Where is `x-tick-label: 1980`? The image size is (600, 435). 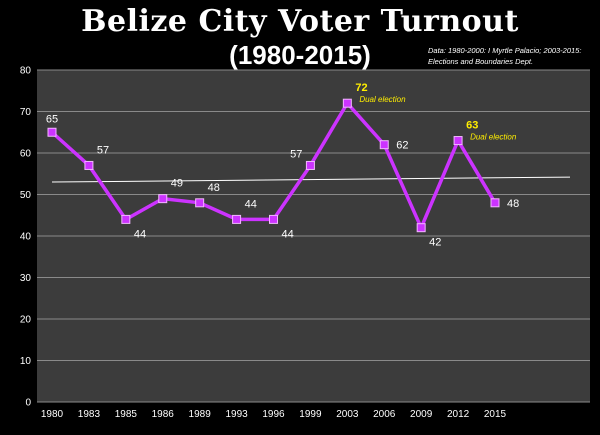 x-tick-label: 1980 is located at coordinates (52, 414).